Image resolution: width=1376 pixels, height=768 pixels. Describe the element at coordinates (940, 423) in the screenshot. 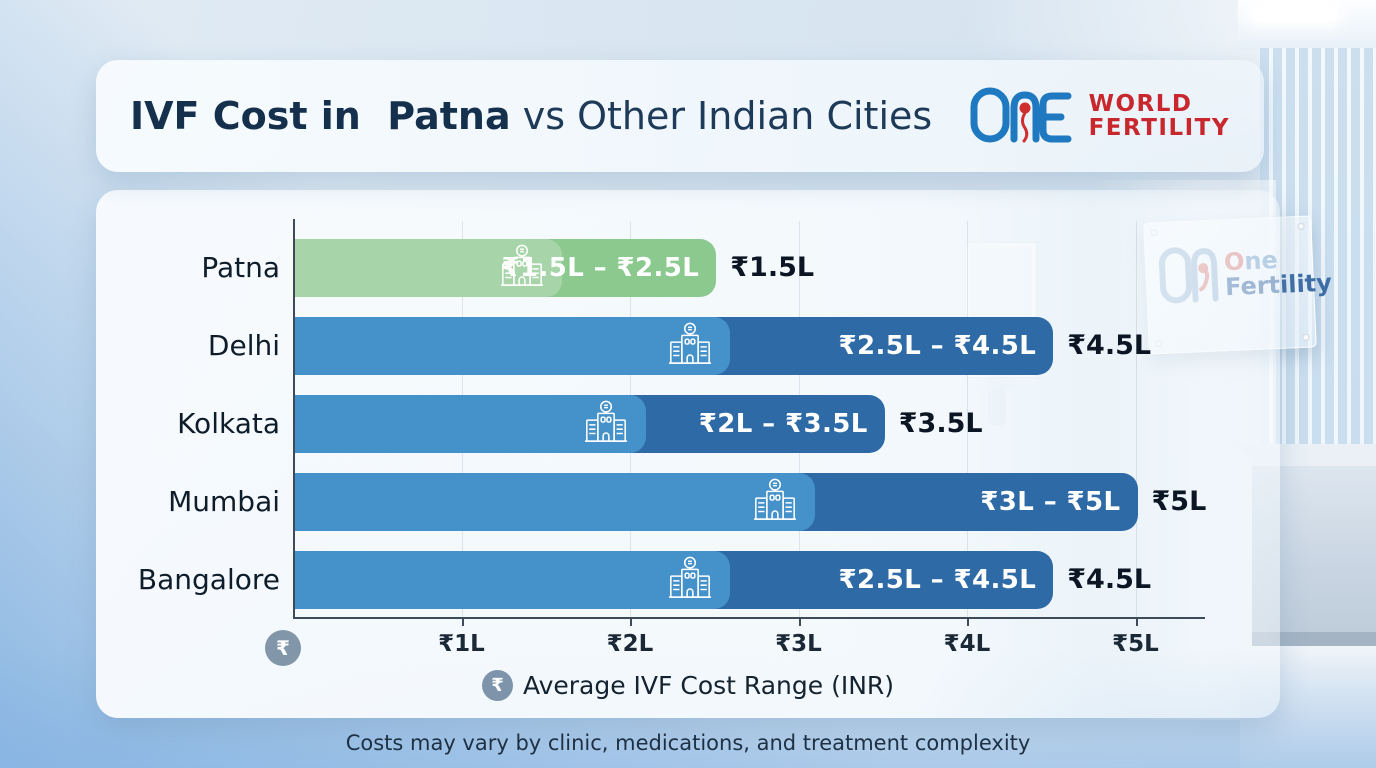

I see `bar-value-label: ₹3.5L` at that location.